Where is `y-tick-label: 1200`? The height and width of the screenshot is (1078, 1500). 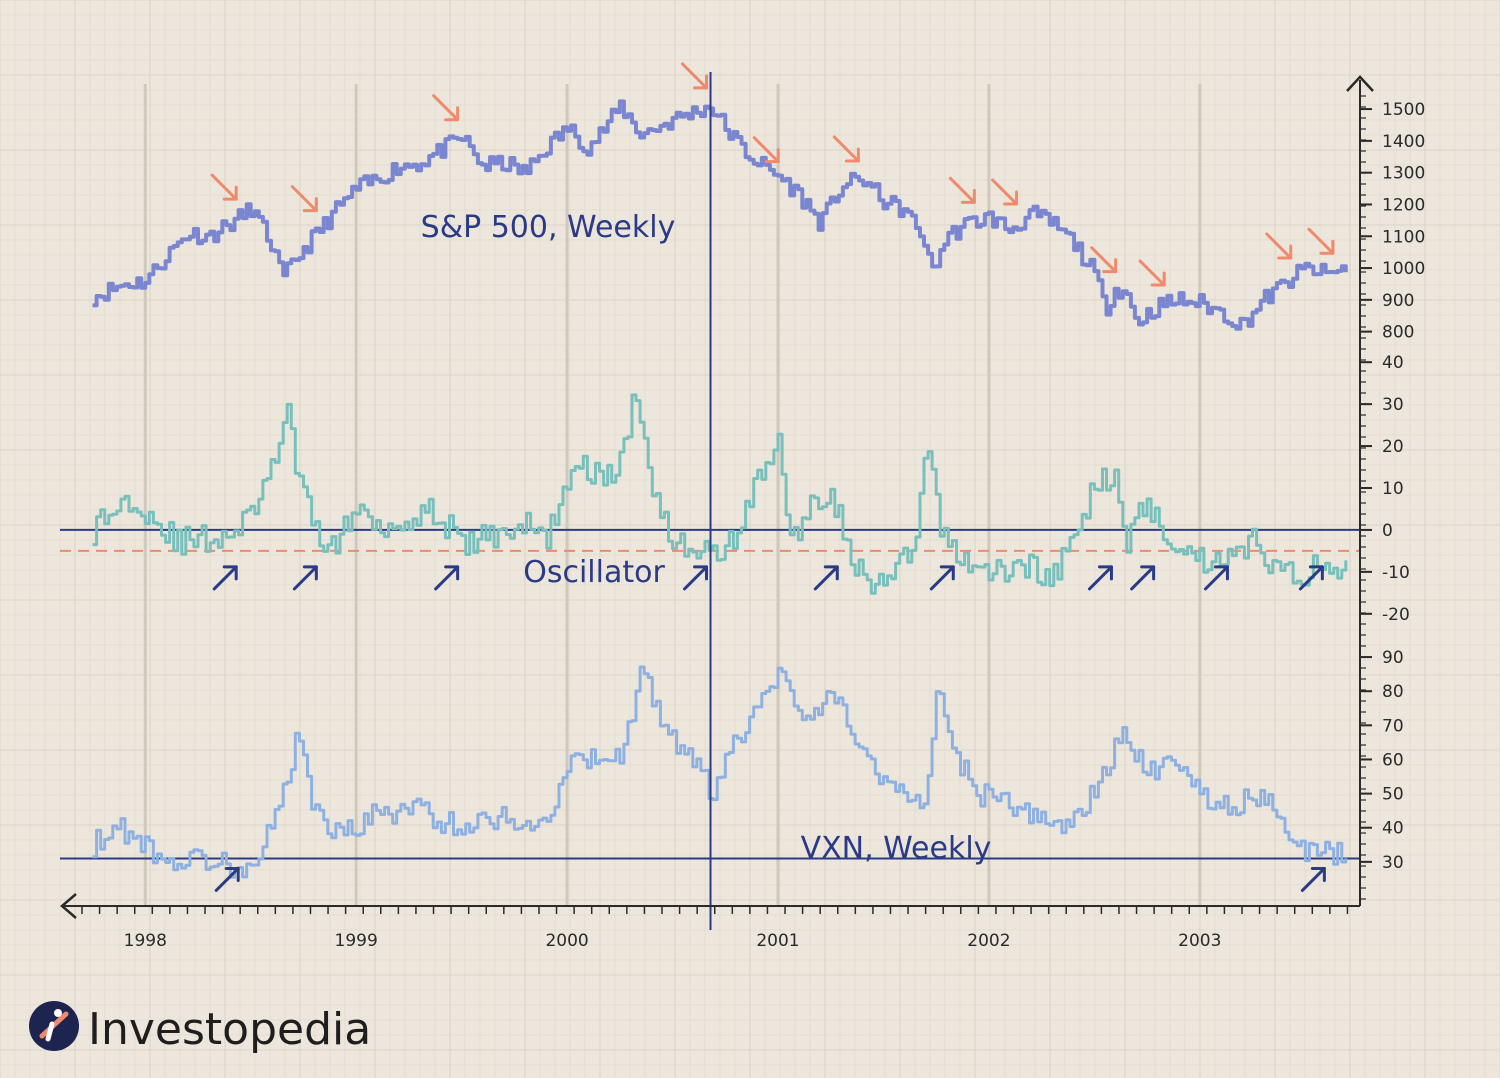 y-tick-label: 1200 is located at coordinates (1403, 205).